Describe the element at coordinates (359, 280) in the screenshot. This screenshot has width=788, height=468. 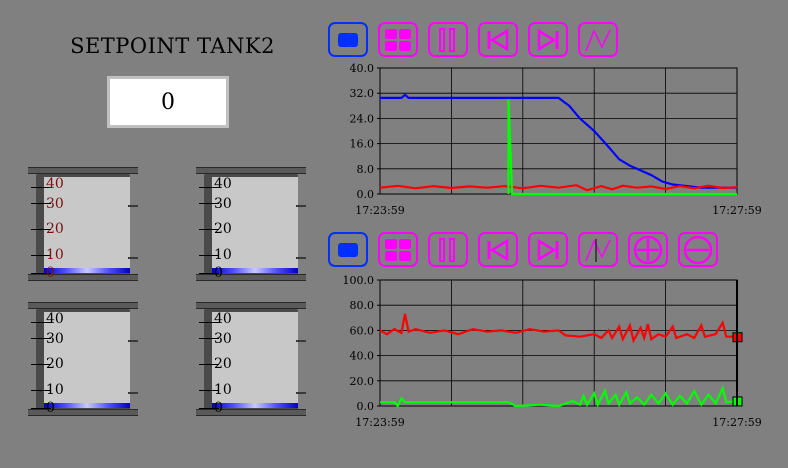
I see `y-tick-label: 100.0` at that location.